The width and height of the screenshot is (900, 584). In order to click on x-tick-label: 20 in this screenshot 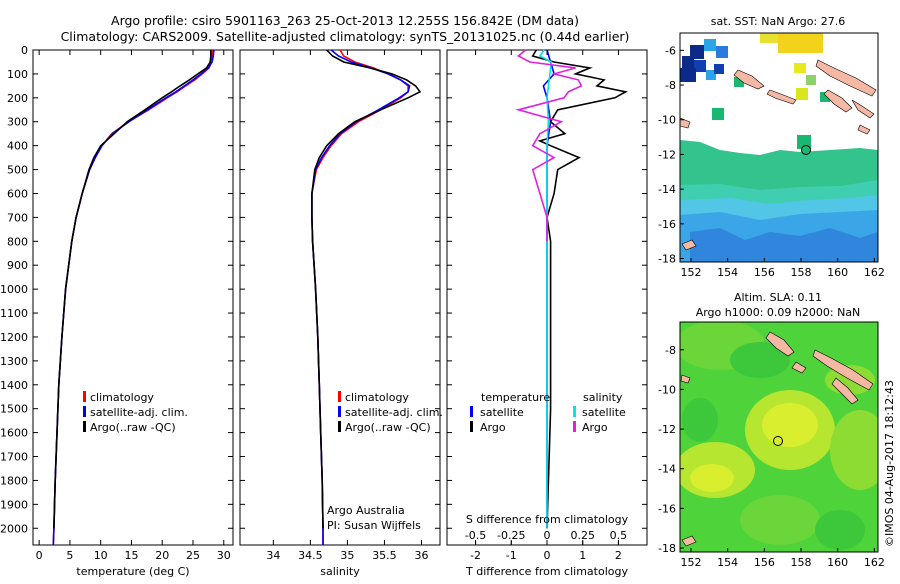, I will do `click(162, 555)`.